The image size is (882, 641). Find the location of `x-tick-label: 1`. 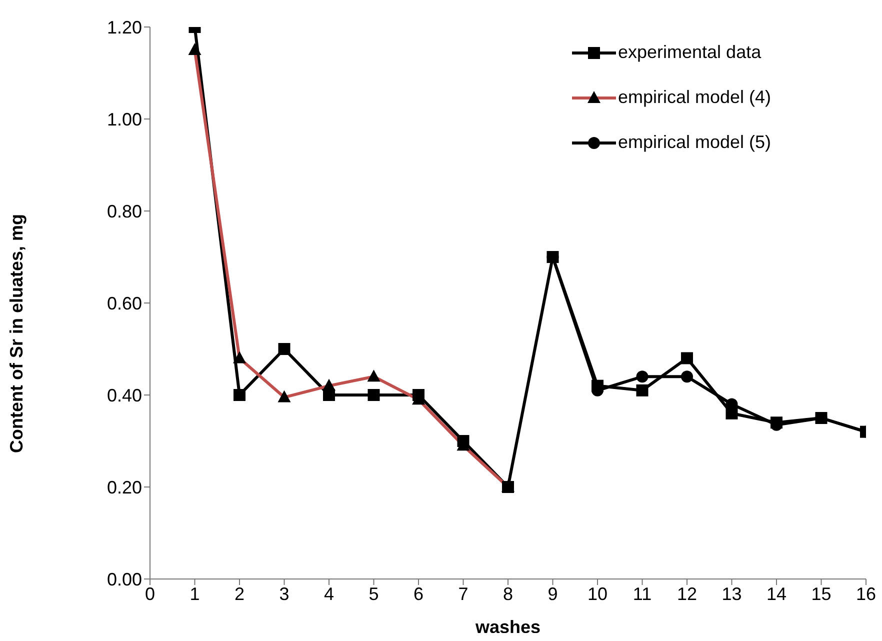

x-tick-label: 1 is located at coordinates (195, 594).